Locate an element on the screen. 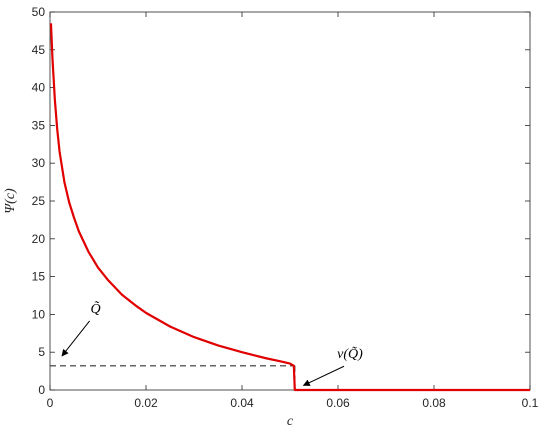 The image size is (550, 437). annotations: Q̃ ν(Q̃) is located at coordinates (212, 343).